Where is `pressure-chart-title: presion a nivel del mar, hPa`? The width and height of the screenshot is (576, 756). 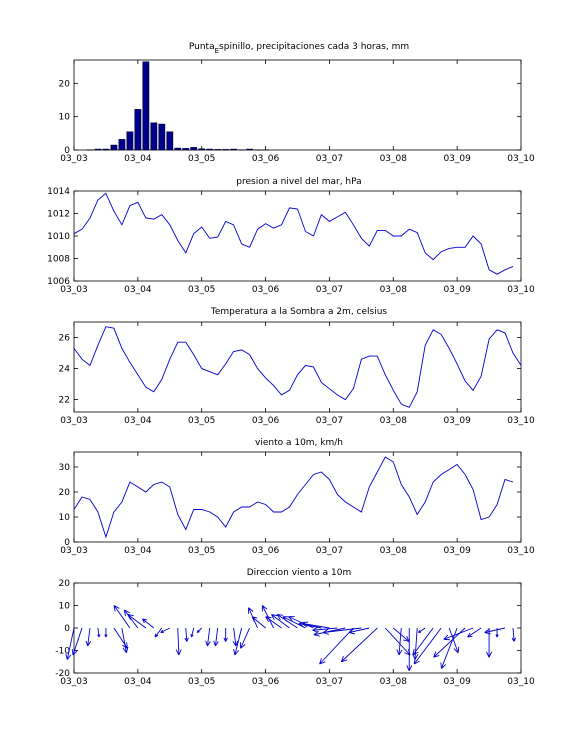
pressure-chart-title: presion a nivel del mar, hPa is located at coordinates (298, 182).